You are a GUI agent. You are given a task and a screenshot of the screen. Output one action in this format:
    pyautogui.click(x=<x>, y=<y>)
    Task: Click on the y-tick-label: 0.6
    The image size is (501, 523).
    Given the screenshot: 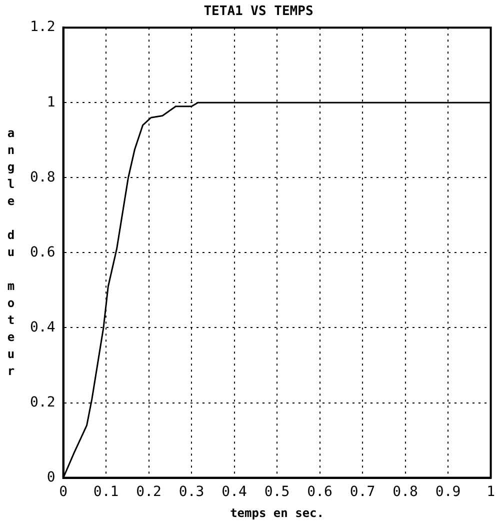 What is the action you would take?
    pyautogui.click(x=43, y=252)
    